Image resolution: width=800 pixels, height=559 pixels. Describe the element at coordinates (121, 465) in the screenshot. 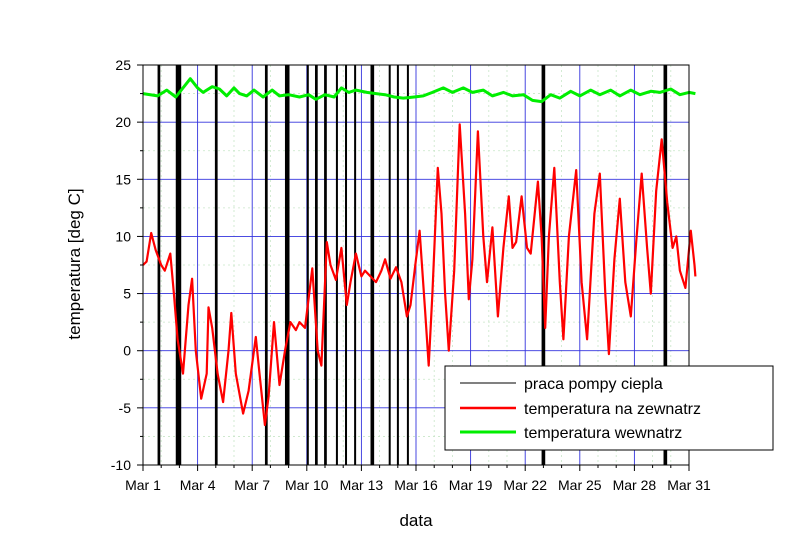

I see `y-tick-label: -10` at that location.